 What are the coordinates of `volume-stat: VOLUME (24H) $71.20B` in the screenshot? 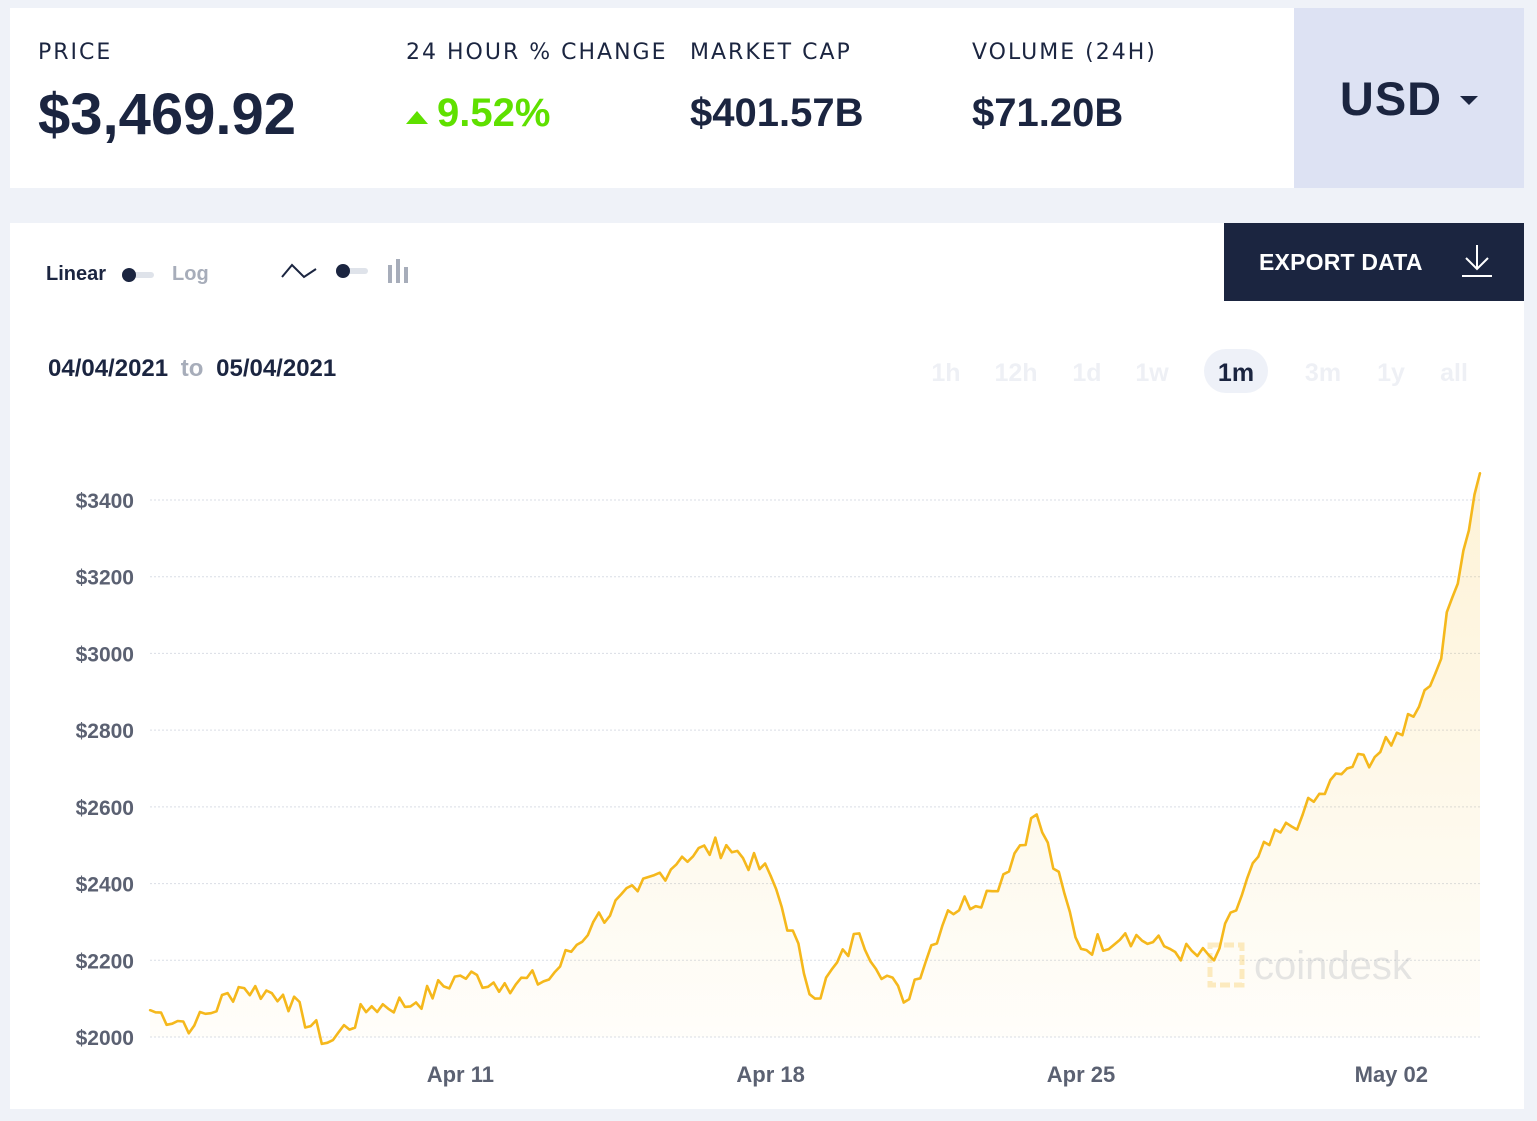 It's located at (1064, 88).